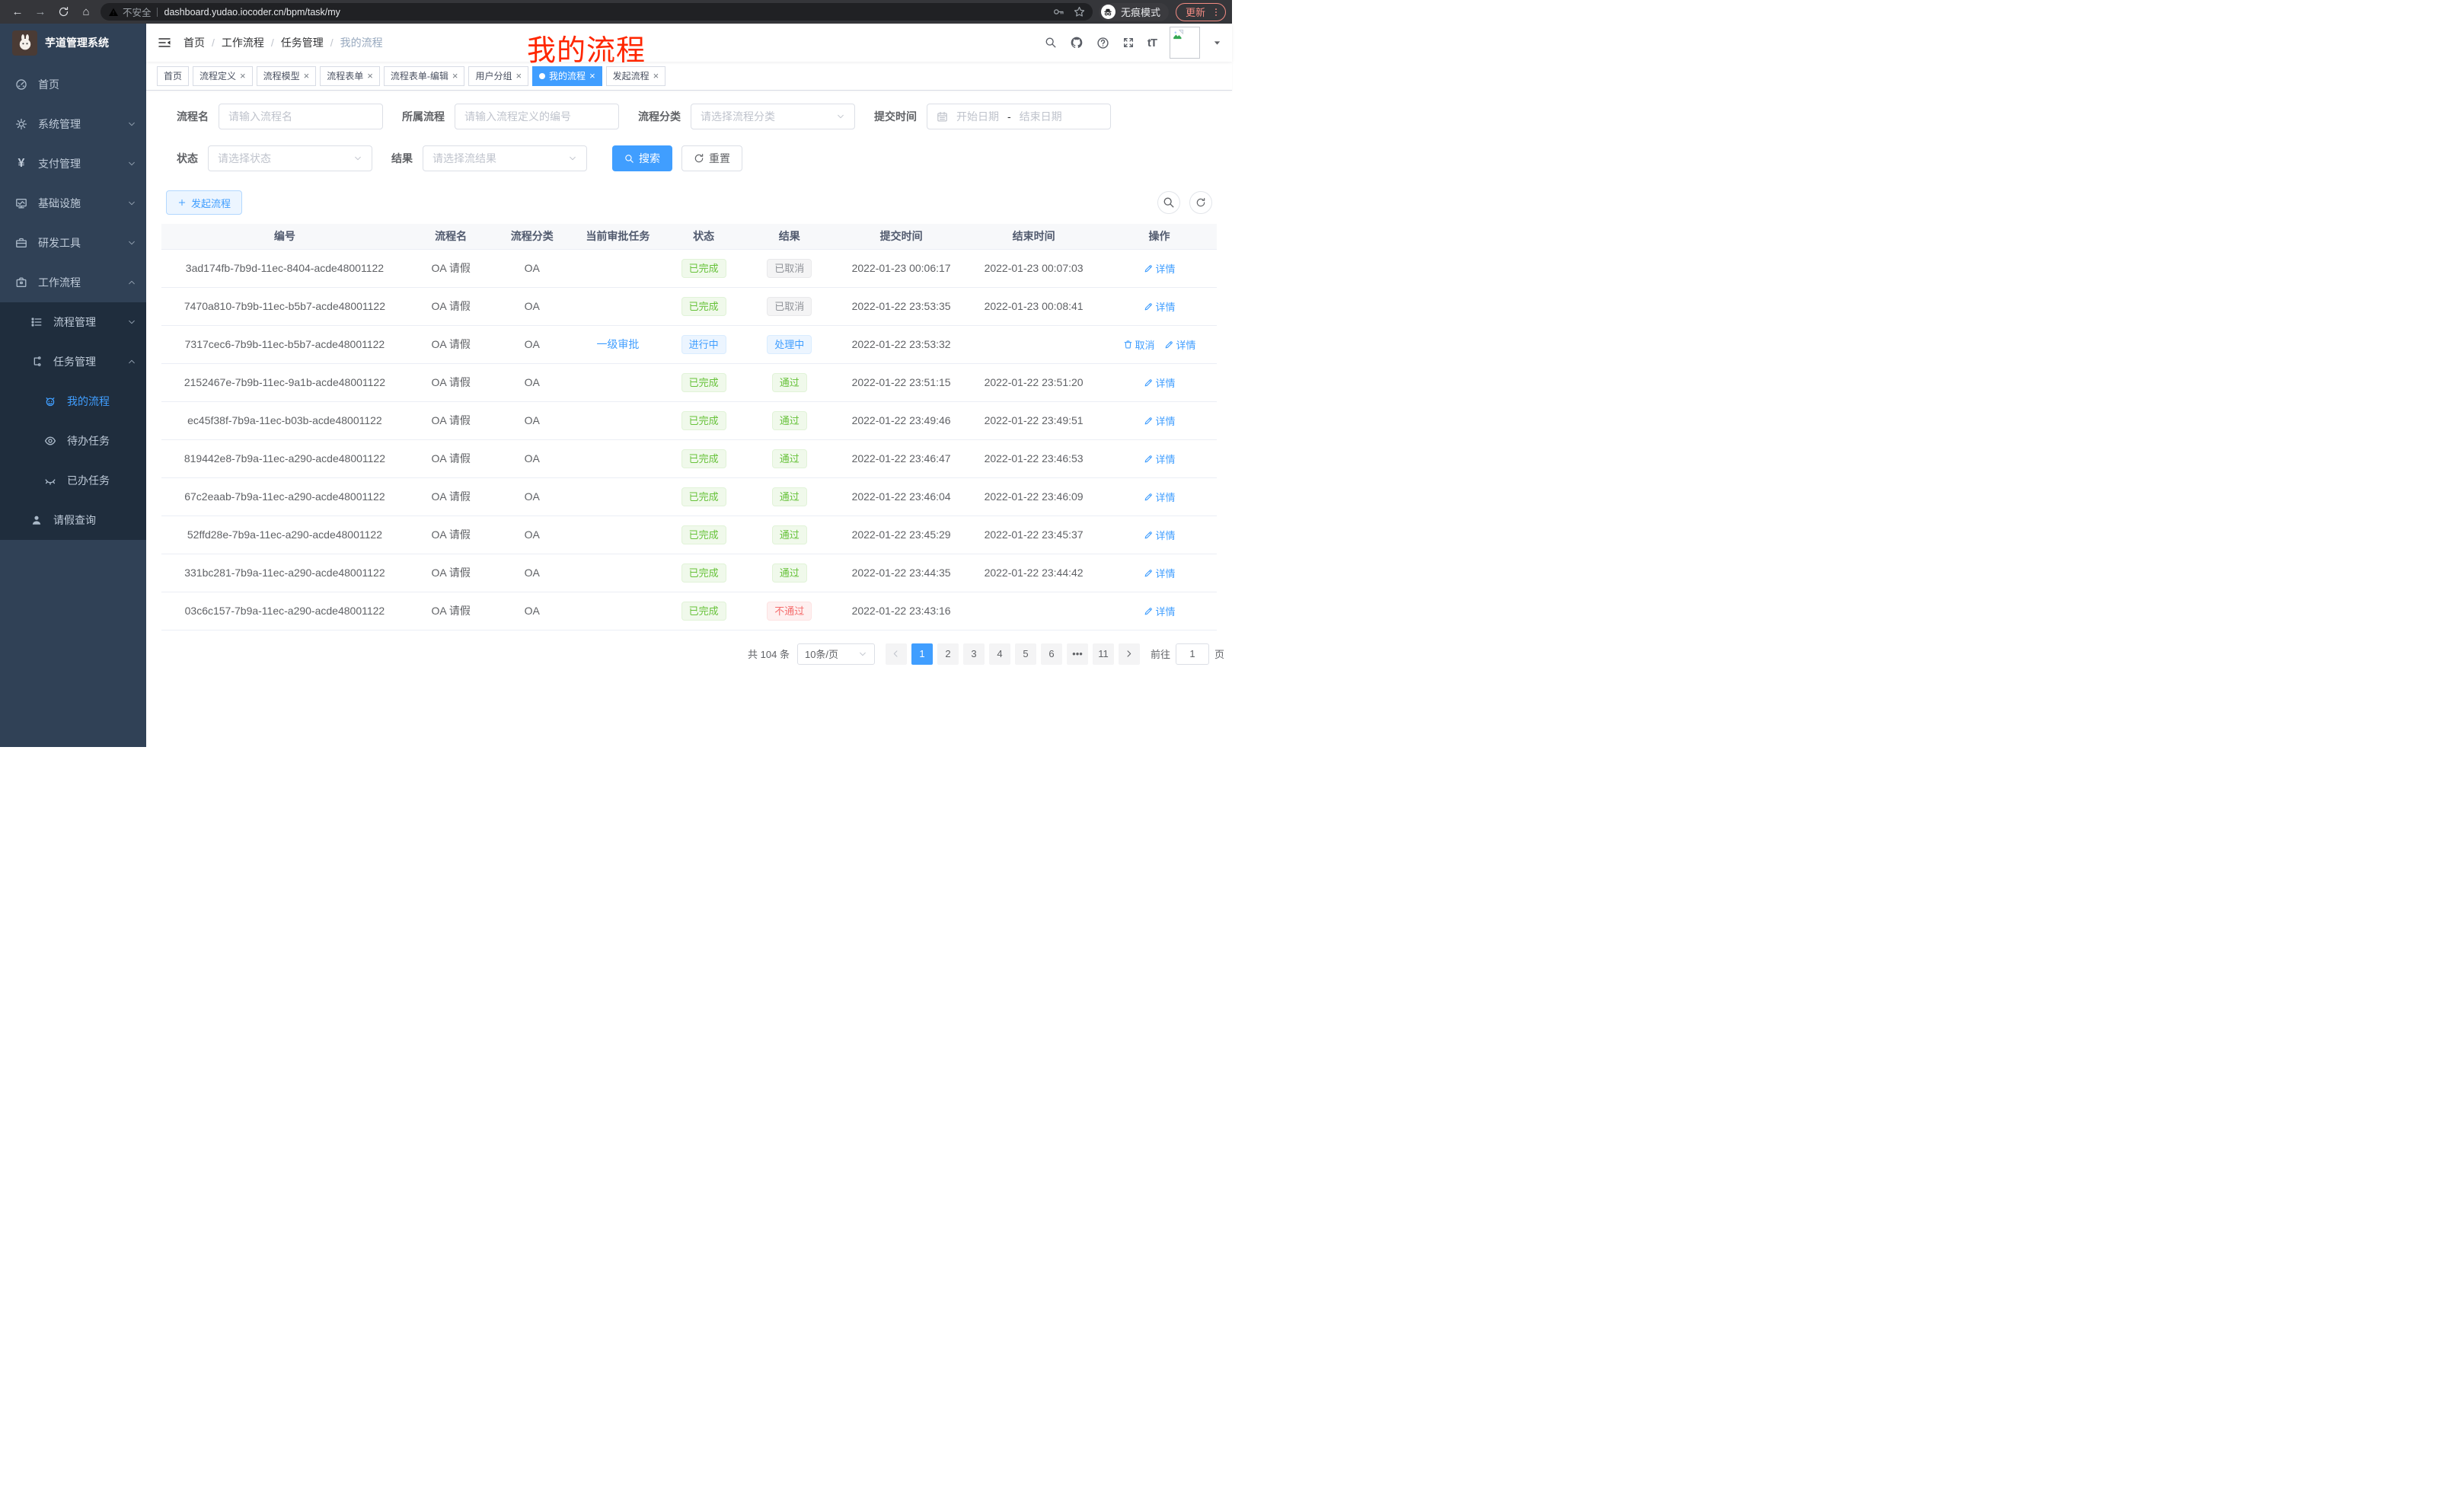  What do you see at coordinates (790, 237) in the screenshot?
I see `column-header: 结果` at bounding box center [790, 237].